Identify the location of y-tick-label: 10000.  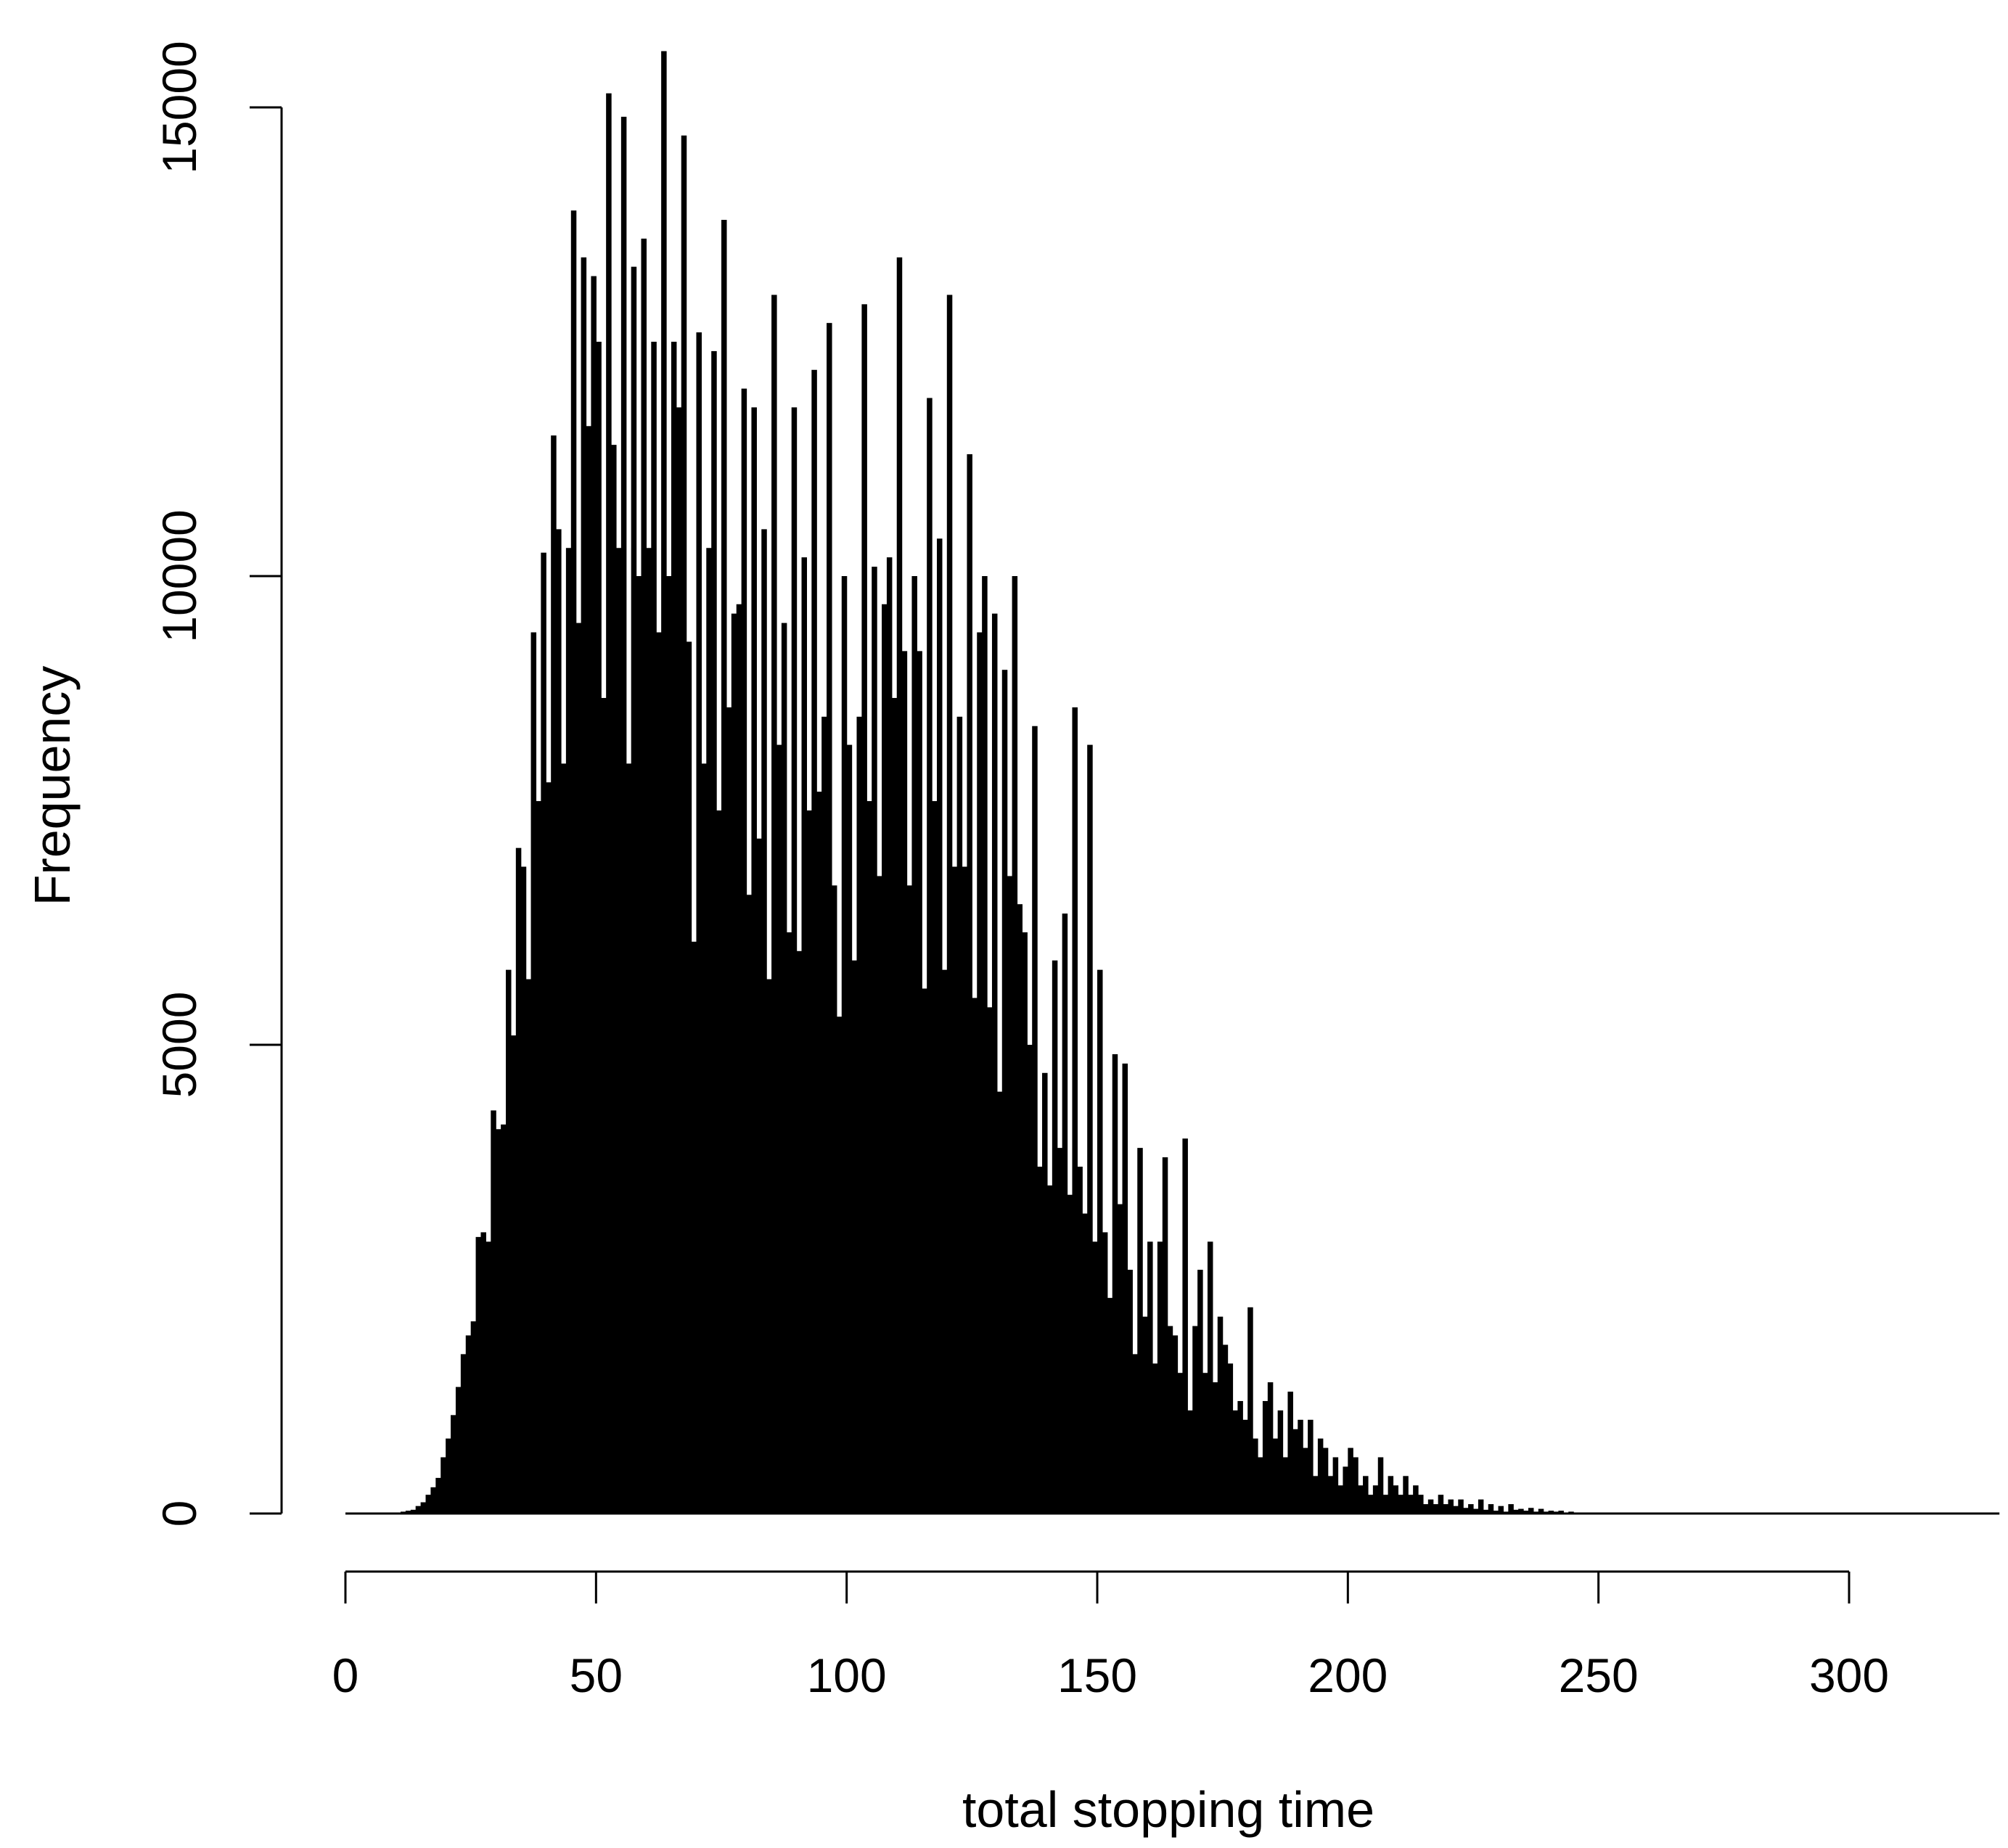
(179, 576).